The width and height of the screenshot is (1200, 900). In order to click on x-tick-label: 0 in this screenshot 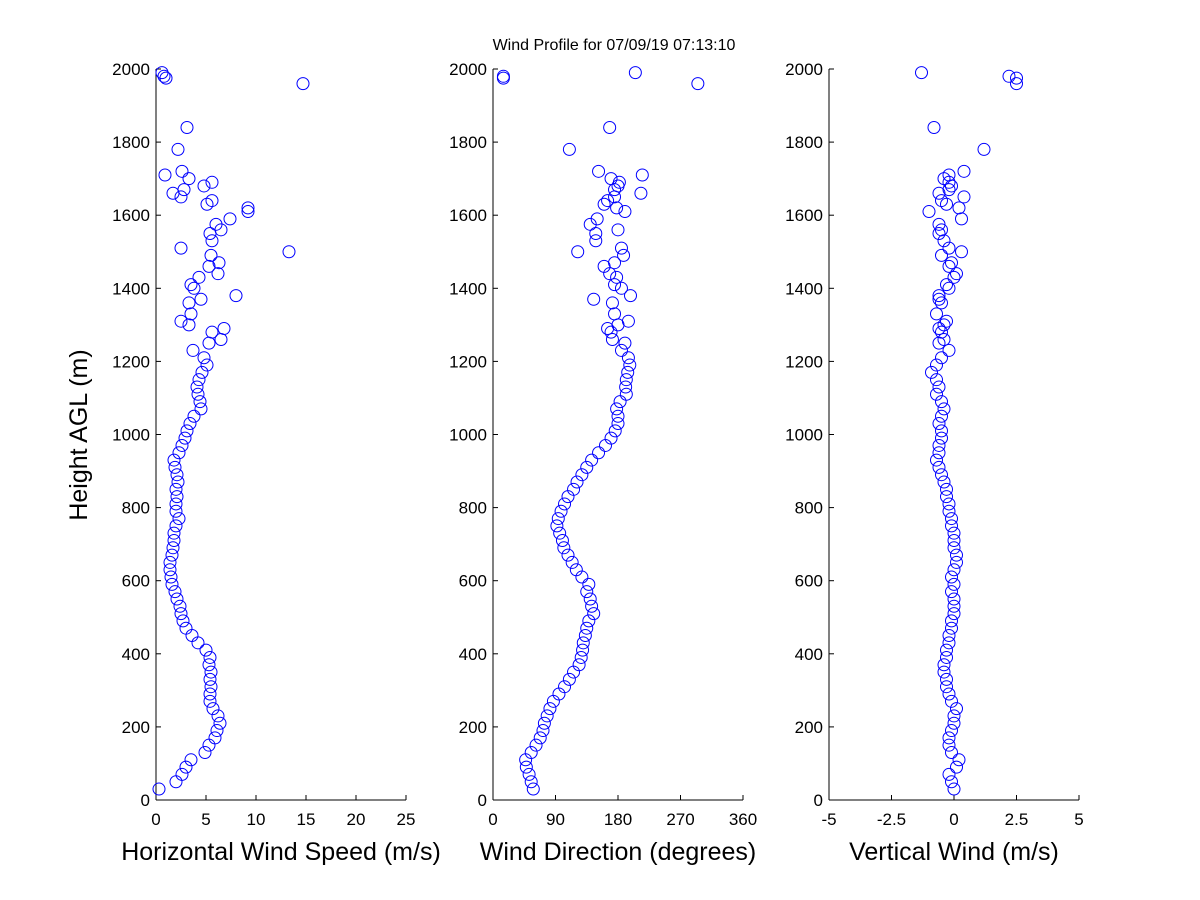, I will do `click(492, 819)`.